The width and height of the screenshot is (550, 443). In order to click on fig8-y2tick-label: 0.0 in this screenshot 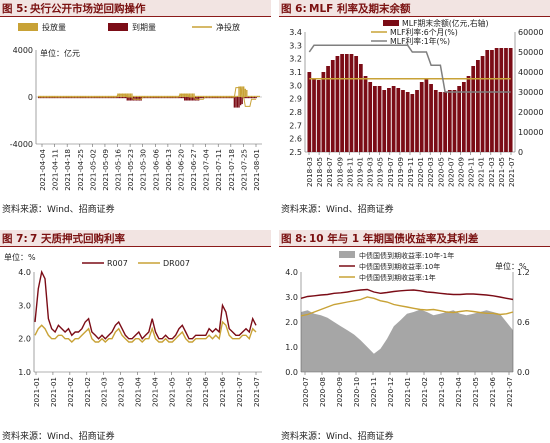, I will do `click(523, 372)`.